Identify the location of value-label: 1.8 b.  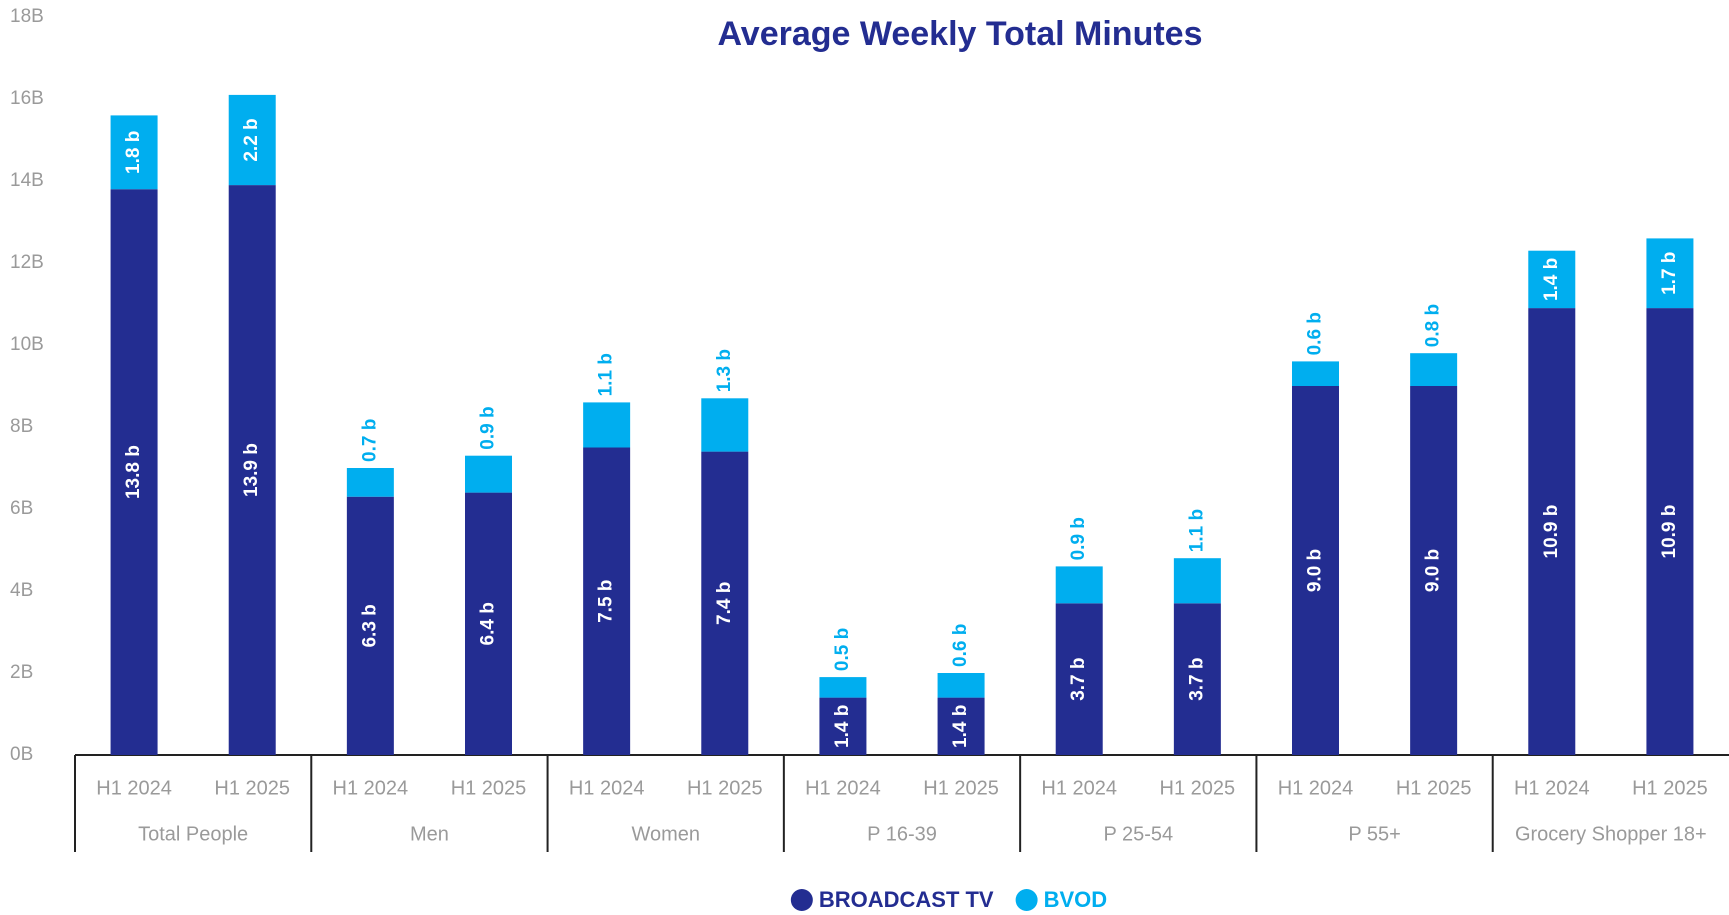
(133, 152).